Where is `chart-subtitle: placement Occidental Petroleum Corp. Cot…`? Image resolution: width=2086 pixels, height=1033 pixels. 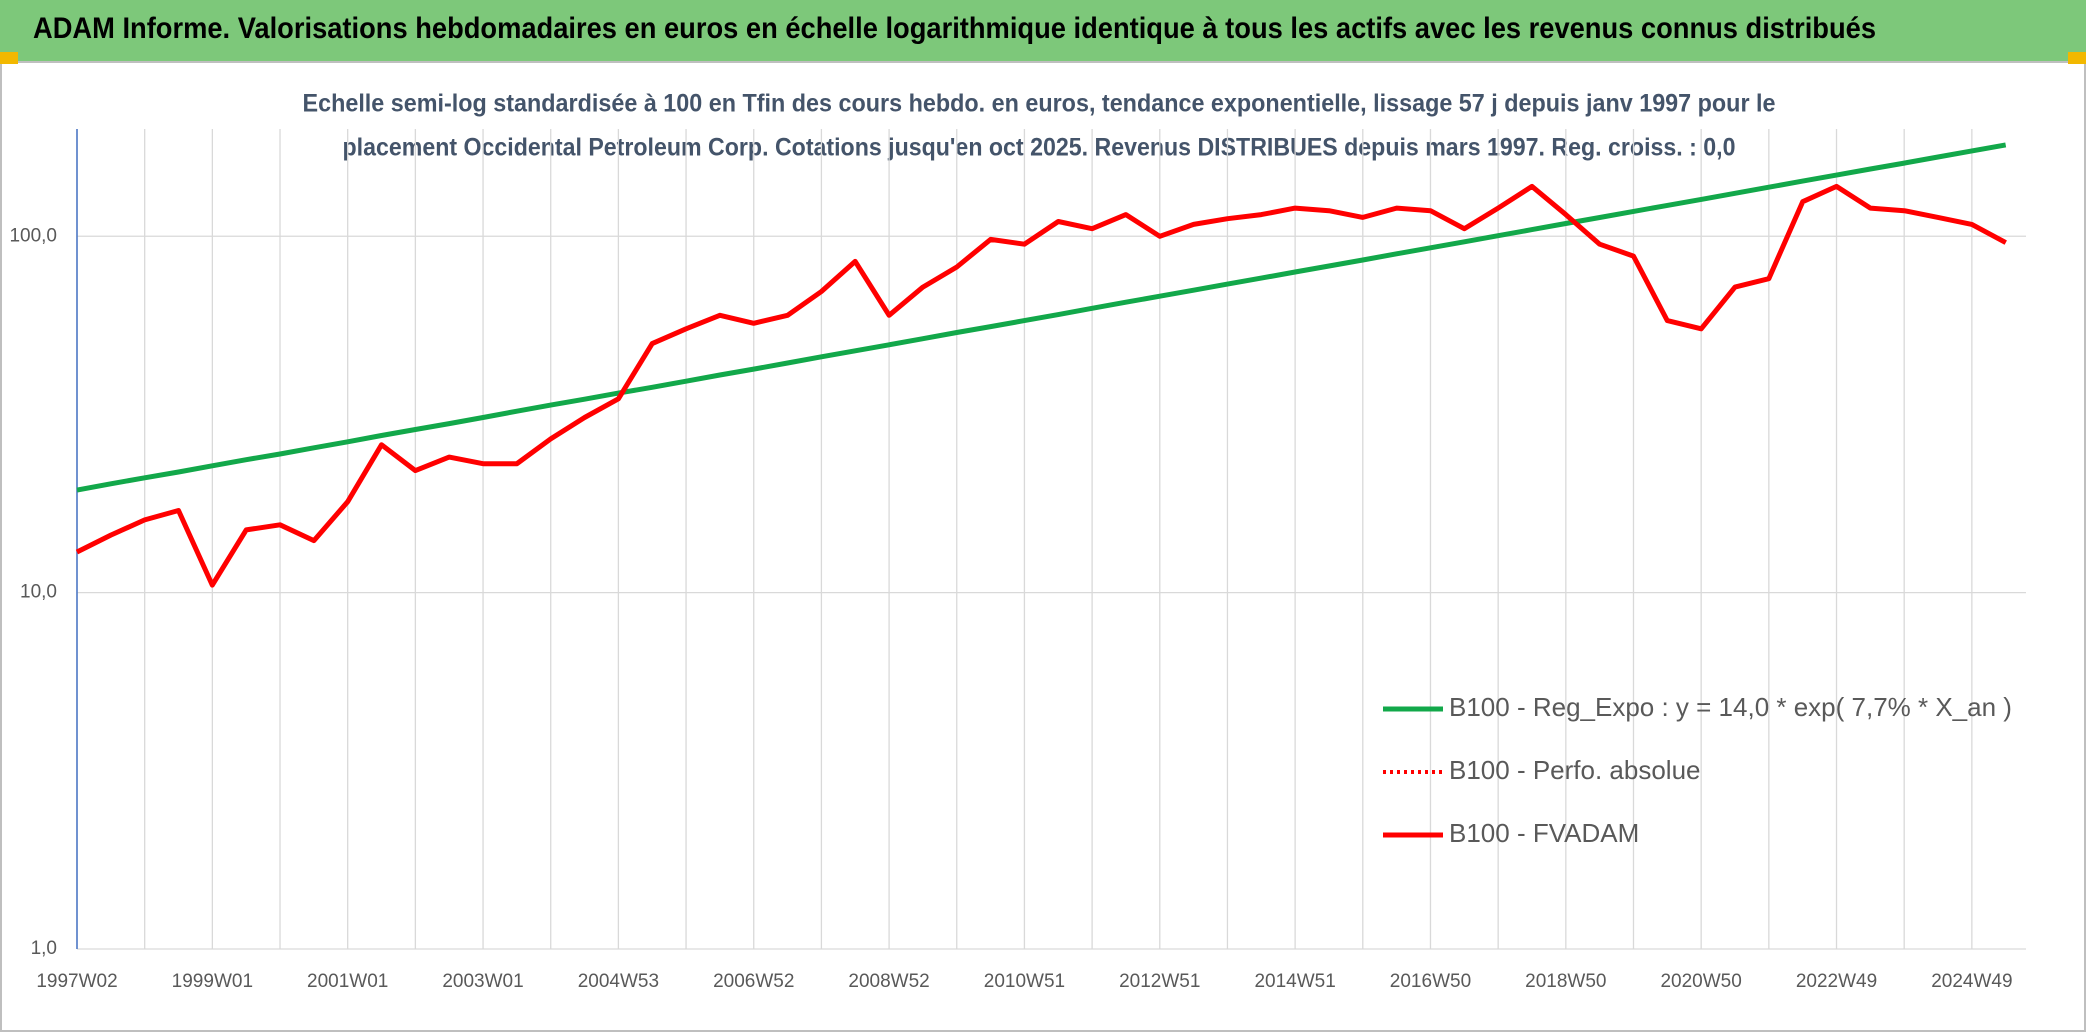 chart-subtitle: placement Occidental Petroleum Corp. Cot… is located at coordinates (1039, 148).